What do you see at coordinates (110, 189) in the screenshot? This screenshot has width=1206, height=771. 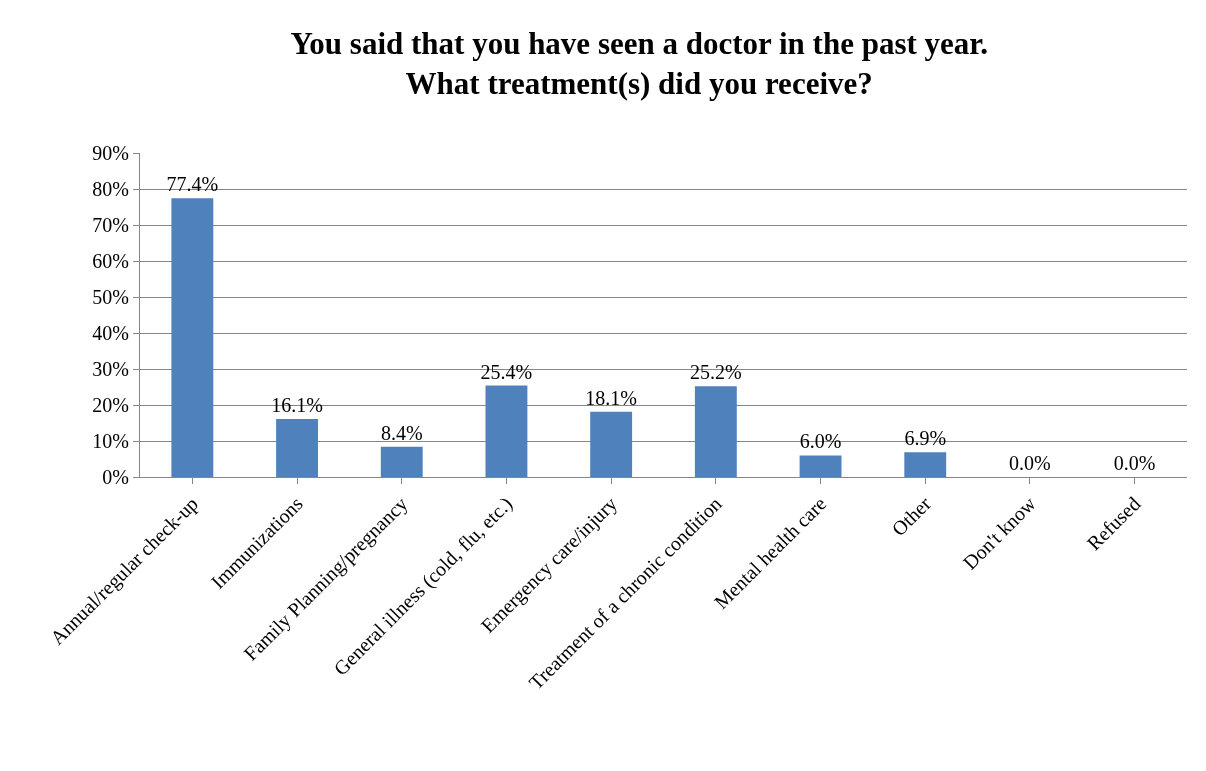 I see `y-tick-label: 80%` at bounding box center [110, 189].